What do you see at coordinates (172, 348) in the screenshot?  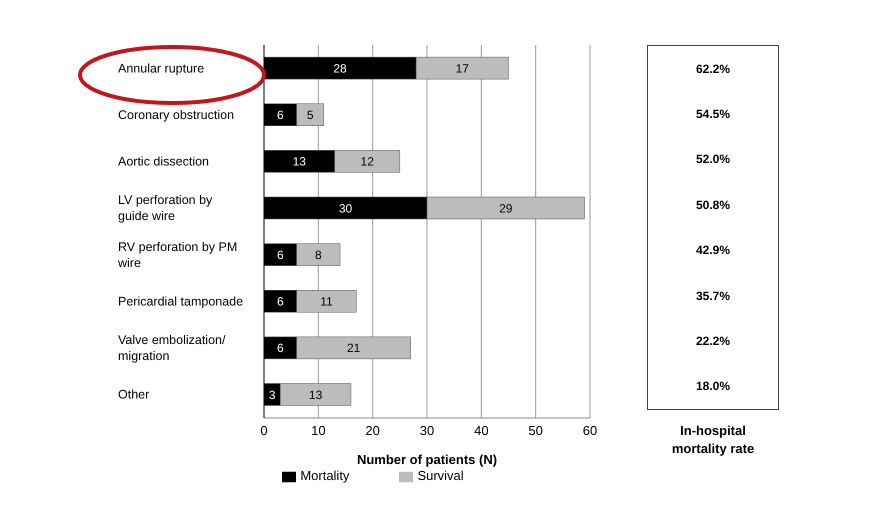 I see `y-tick-label: Valve embolization/ migration` at bounding box center [172, 348].